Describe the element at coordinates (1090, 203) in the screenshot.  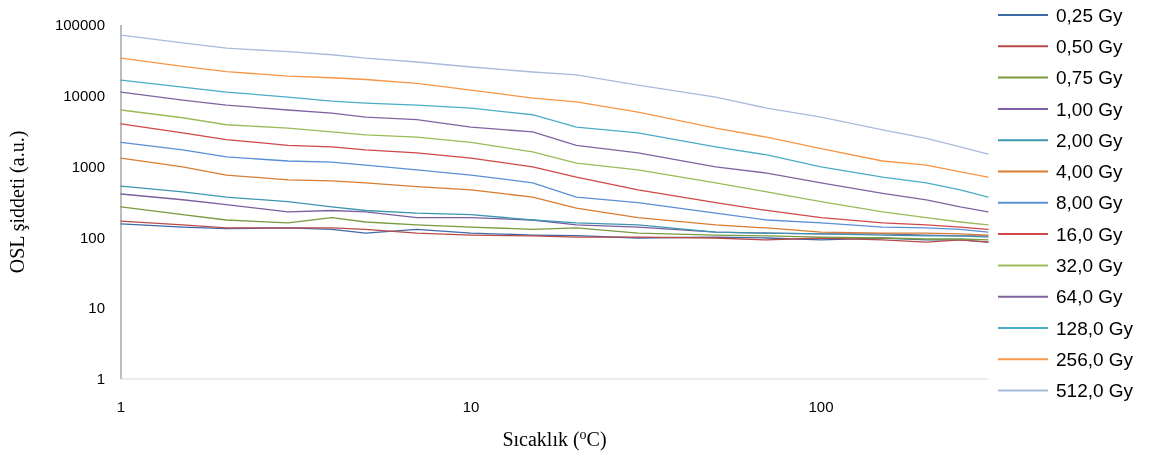
I see `legend-label: 8,00 Gy` at that location.